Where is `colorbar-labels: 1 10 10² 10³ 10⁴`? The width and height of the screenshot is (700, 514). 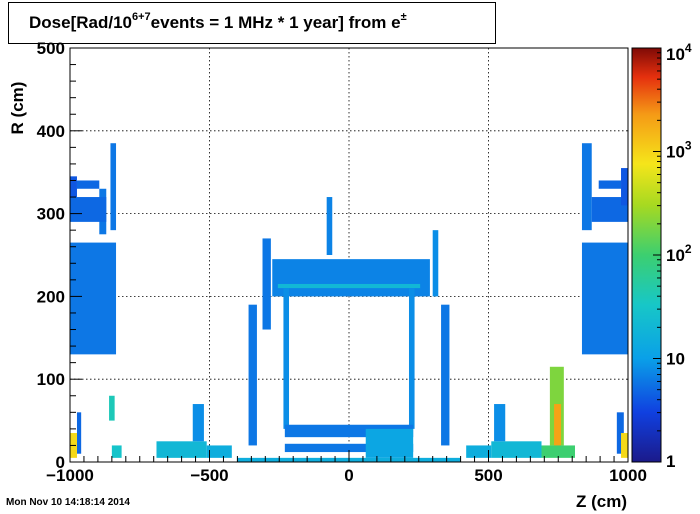
colorbar-labels: 1 10 10² 10³ 10⁴ is located at coordinates (672, 256).